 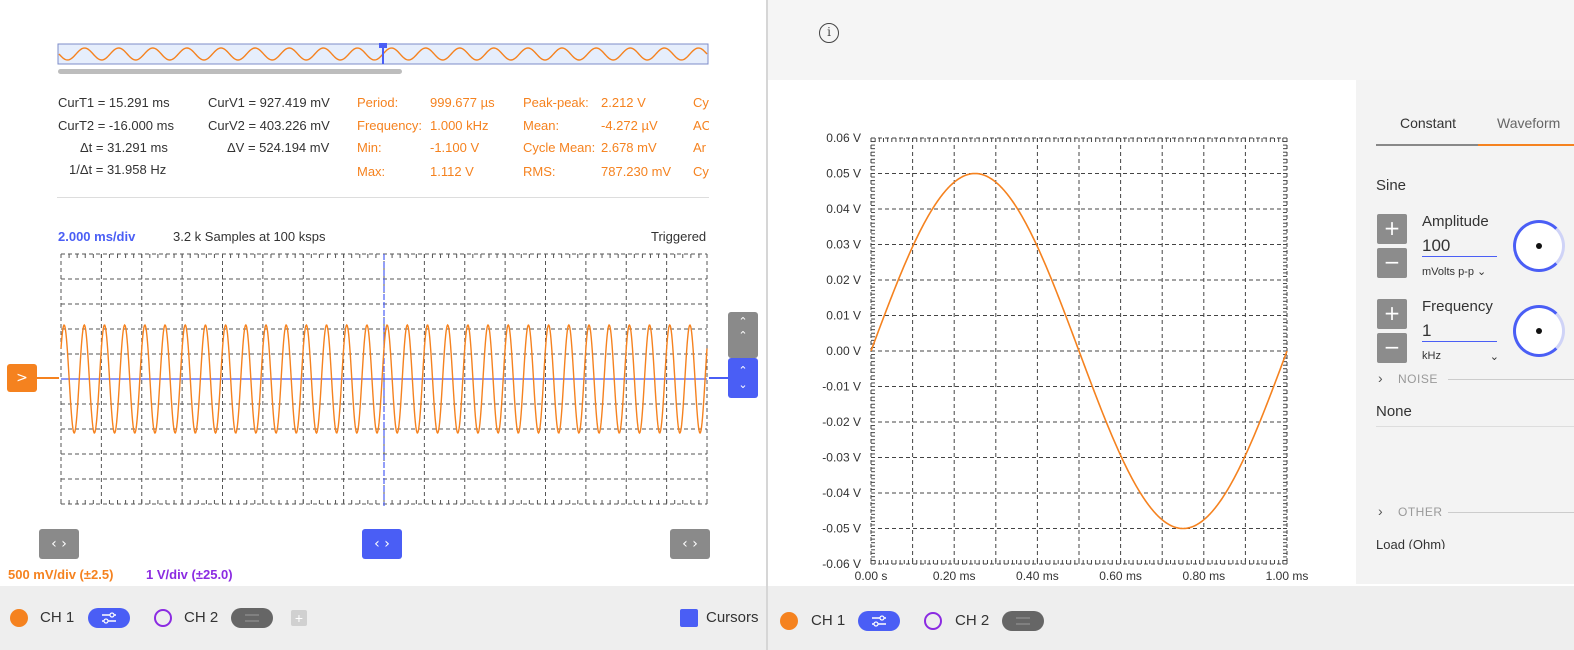 I want to click on ch1-scale: 500 mV/div (±2.5), so click(x=61, y=574).